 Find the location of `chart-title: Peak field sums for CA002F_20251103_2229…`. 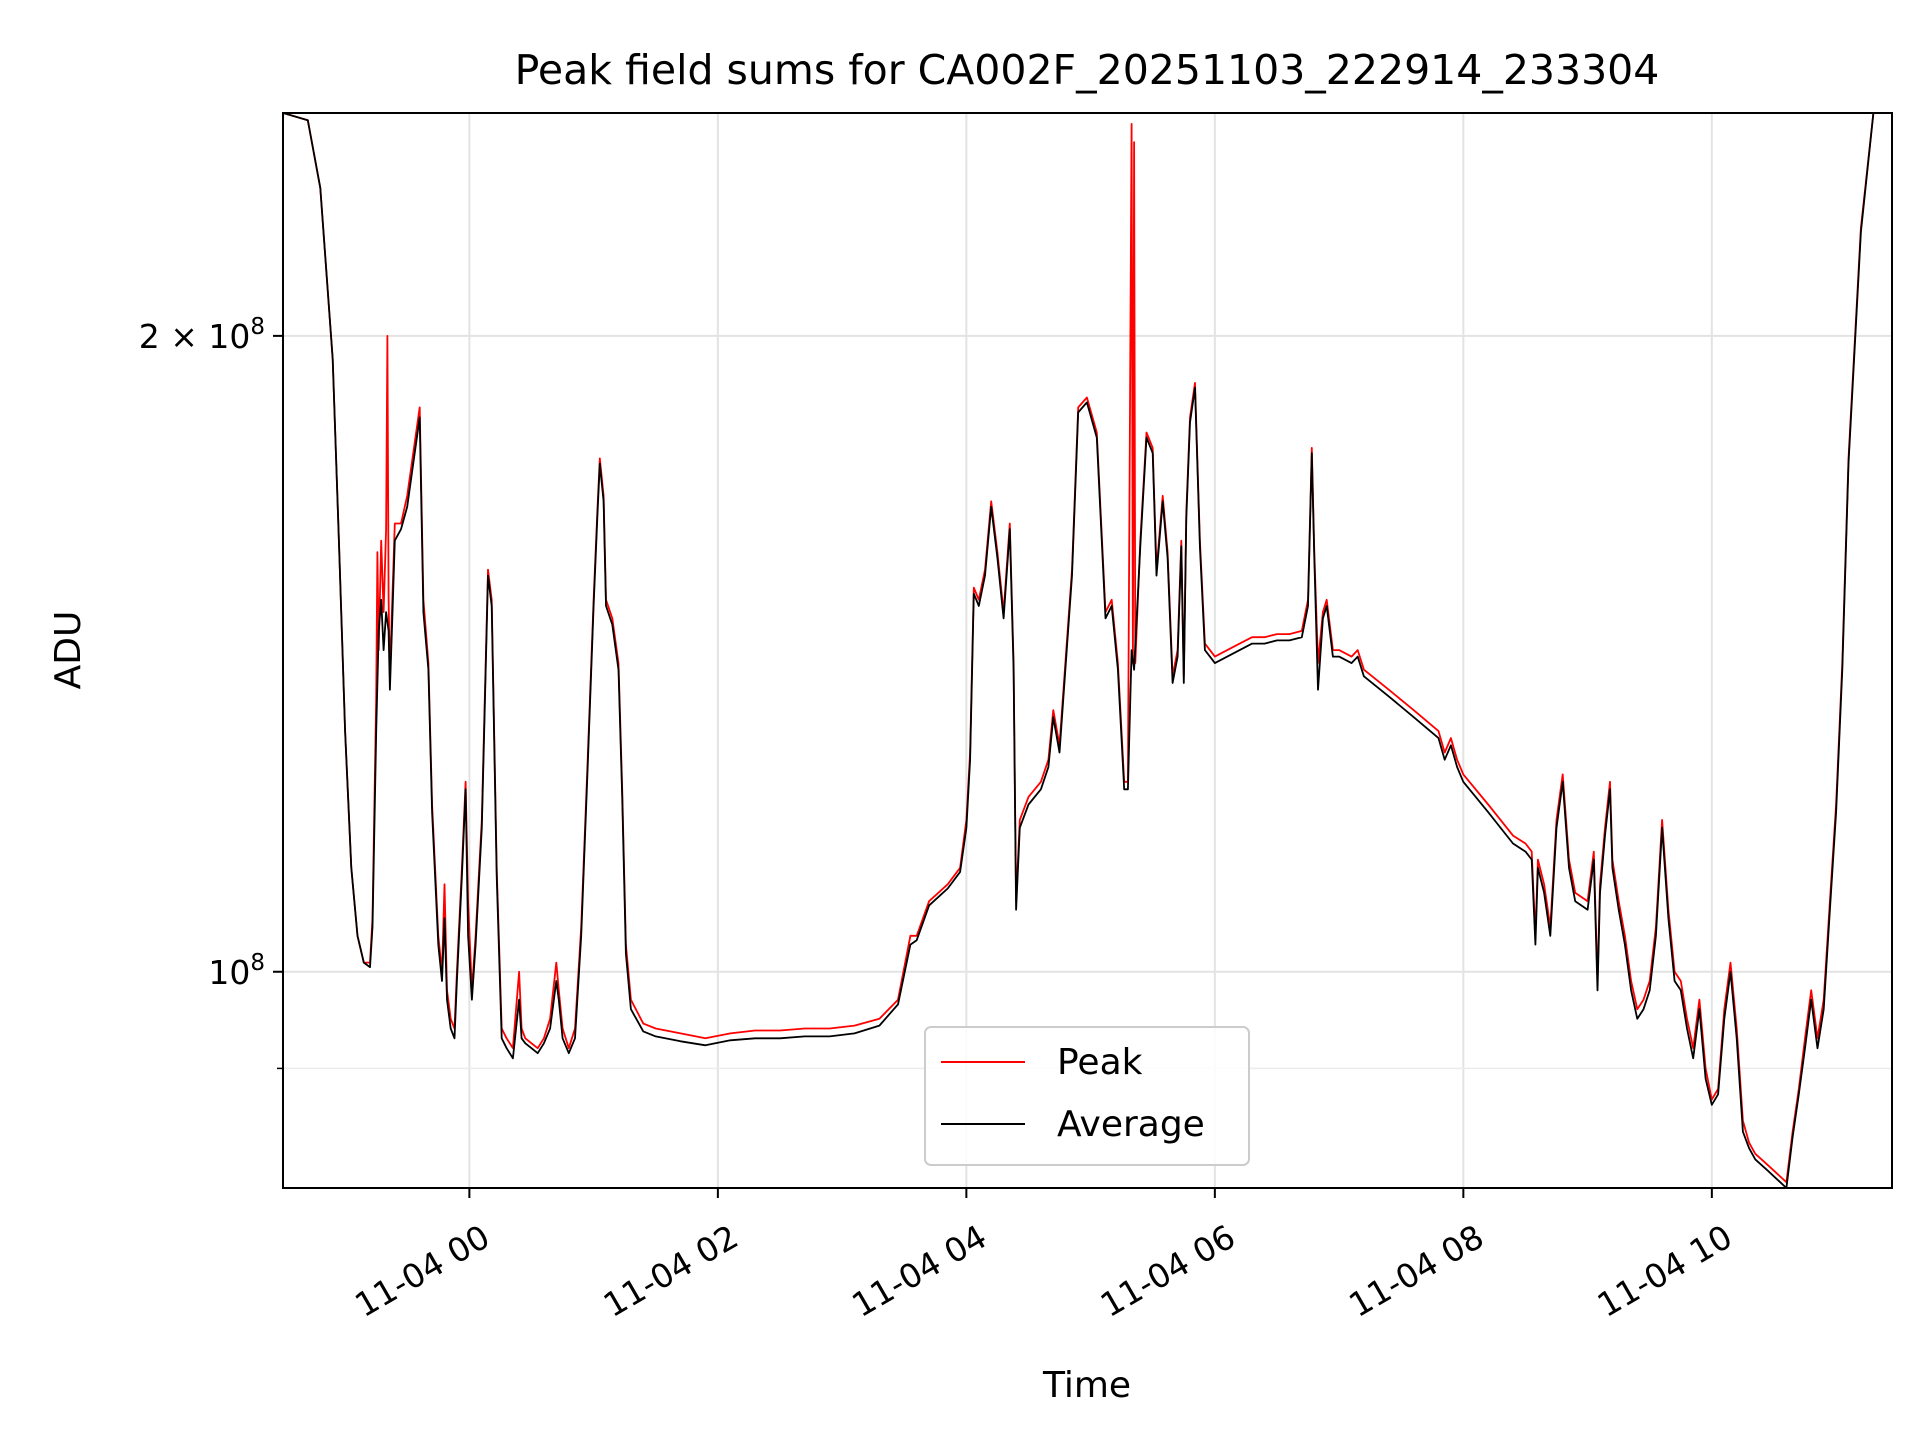

chart-title: Peak field sums for CA002F_20251103_2229… is located at coordinates (1087, 70).